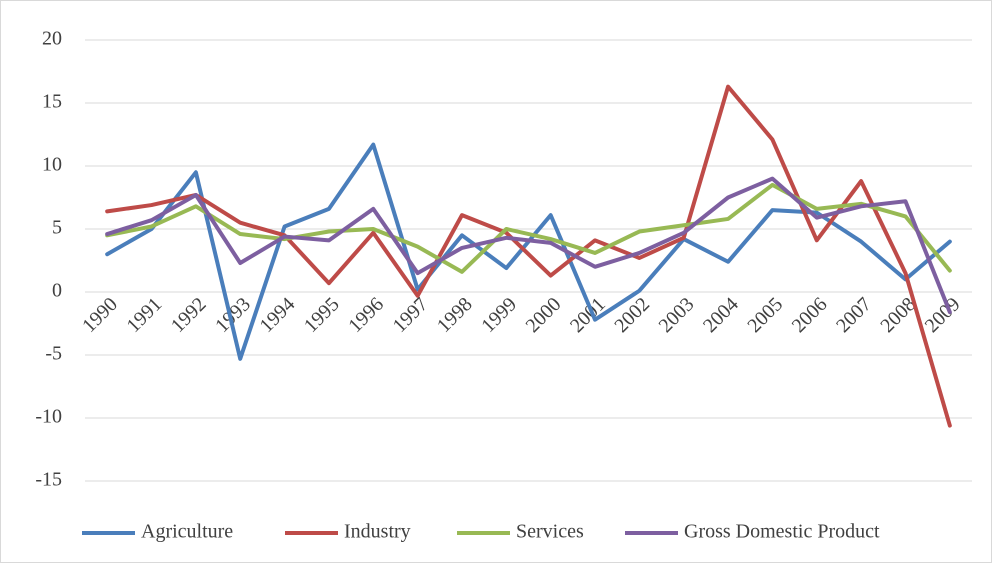  What do you see at coordinates (57, 291) in the screenshot?
I see `y-tick-label: 0` at bounding box center [57, 291].